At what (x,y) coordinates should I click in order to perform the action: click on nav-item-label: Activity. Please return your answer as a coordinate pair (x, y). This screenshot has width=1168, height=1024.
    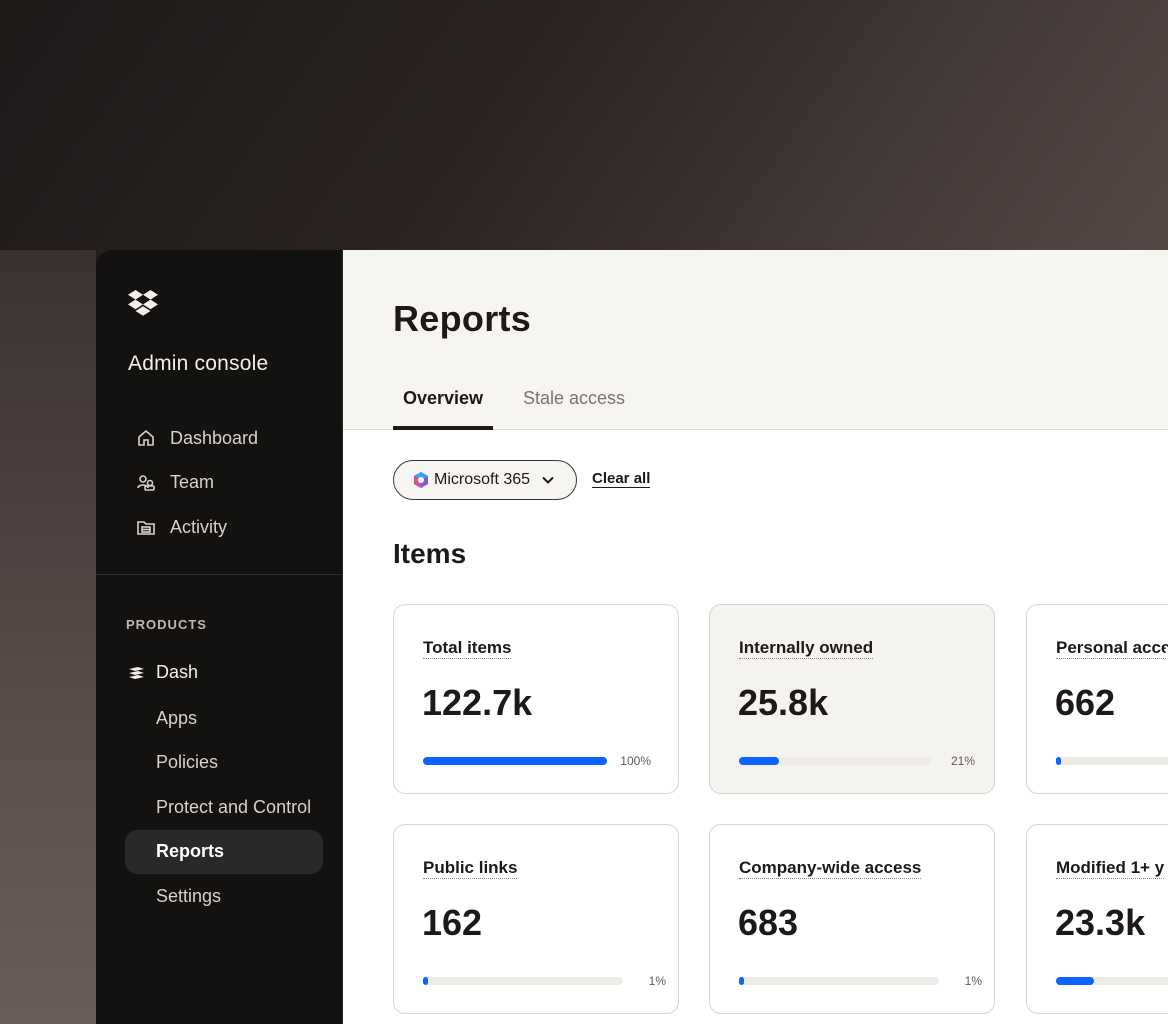
    Looking at the image, I should click on (199, 526).